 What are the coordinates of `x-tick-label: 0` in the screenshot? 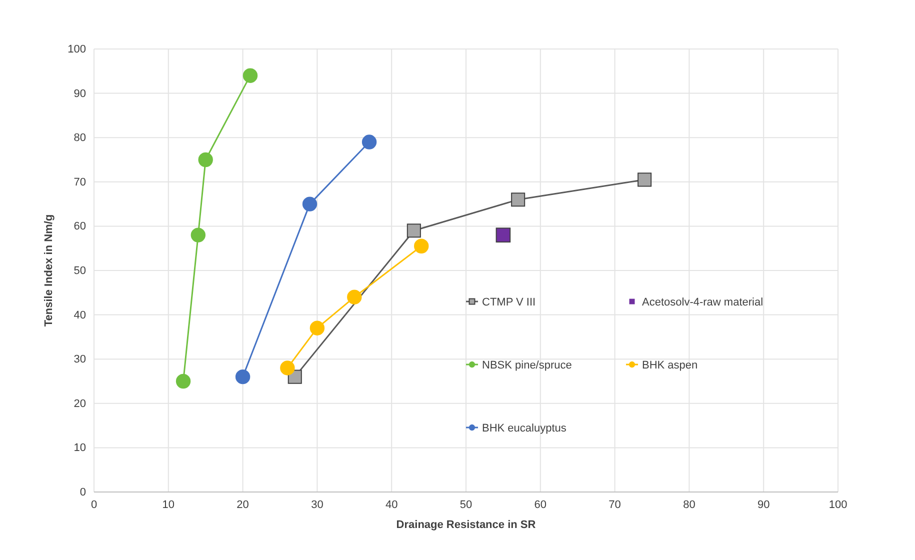 It's located at (94, 504).